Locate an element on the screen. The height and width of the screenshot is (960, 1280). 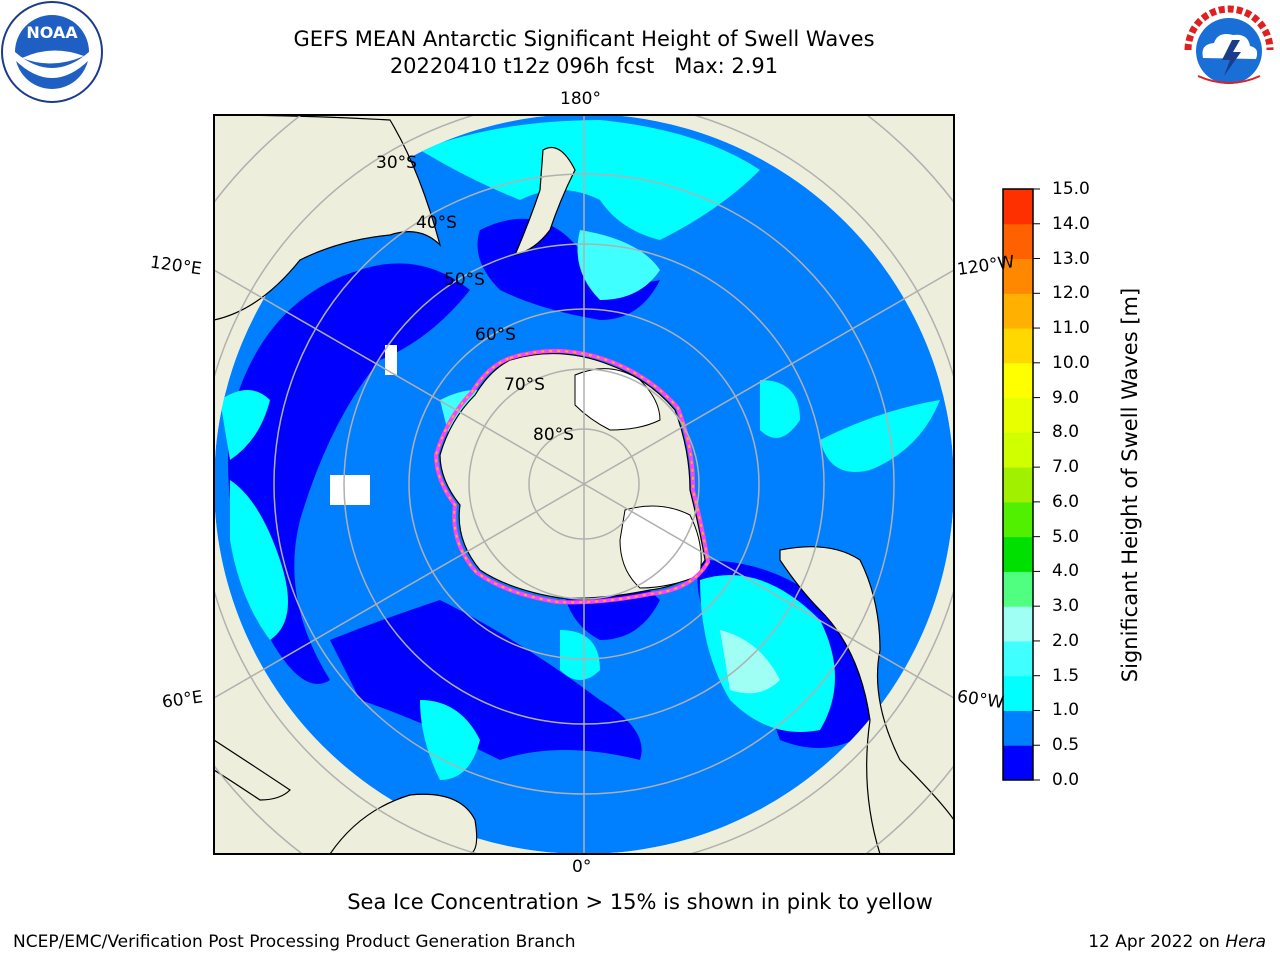
colorbar-tick-label: 3.0 is located at coordinates (1066, 606).